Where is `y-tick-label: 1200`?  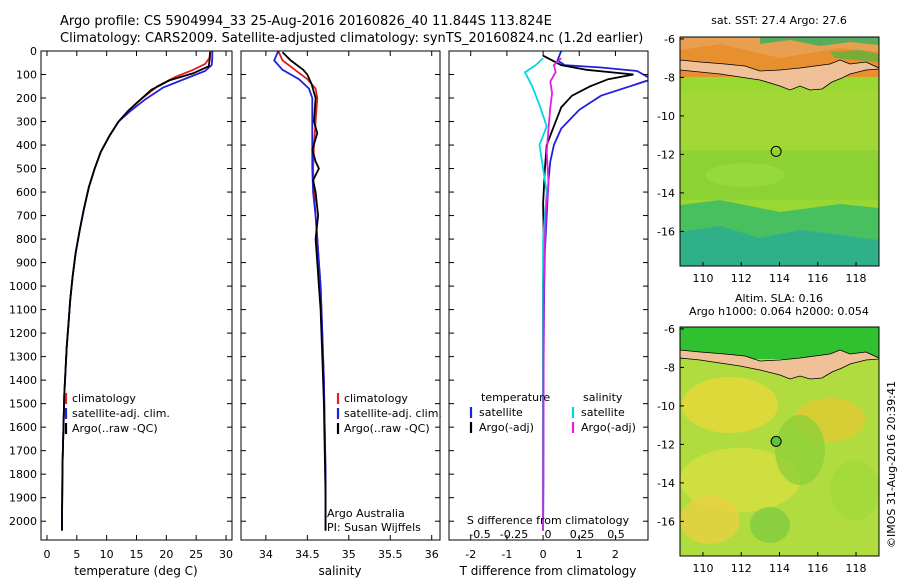
y-tick-label: 1200 is located at coordinates (23, 333).